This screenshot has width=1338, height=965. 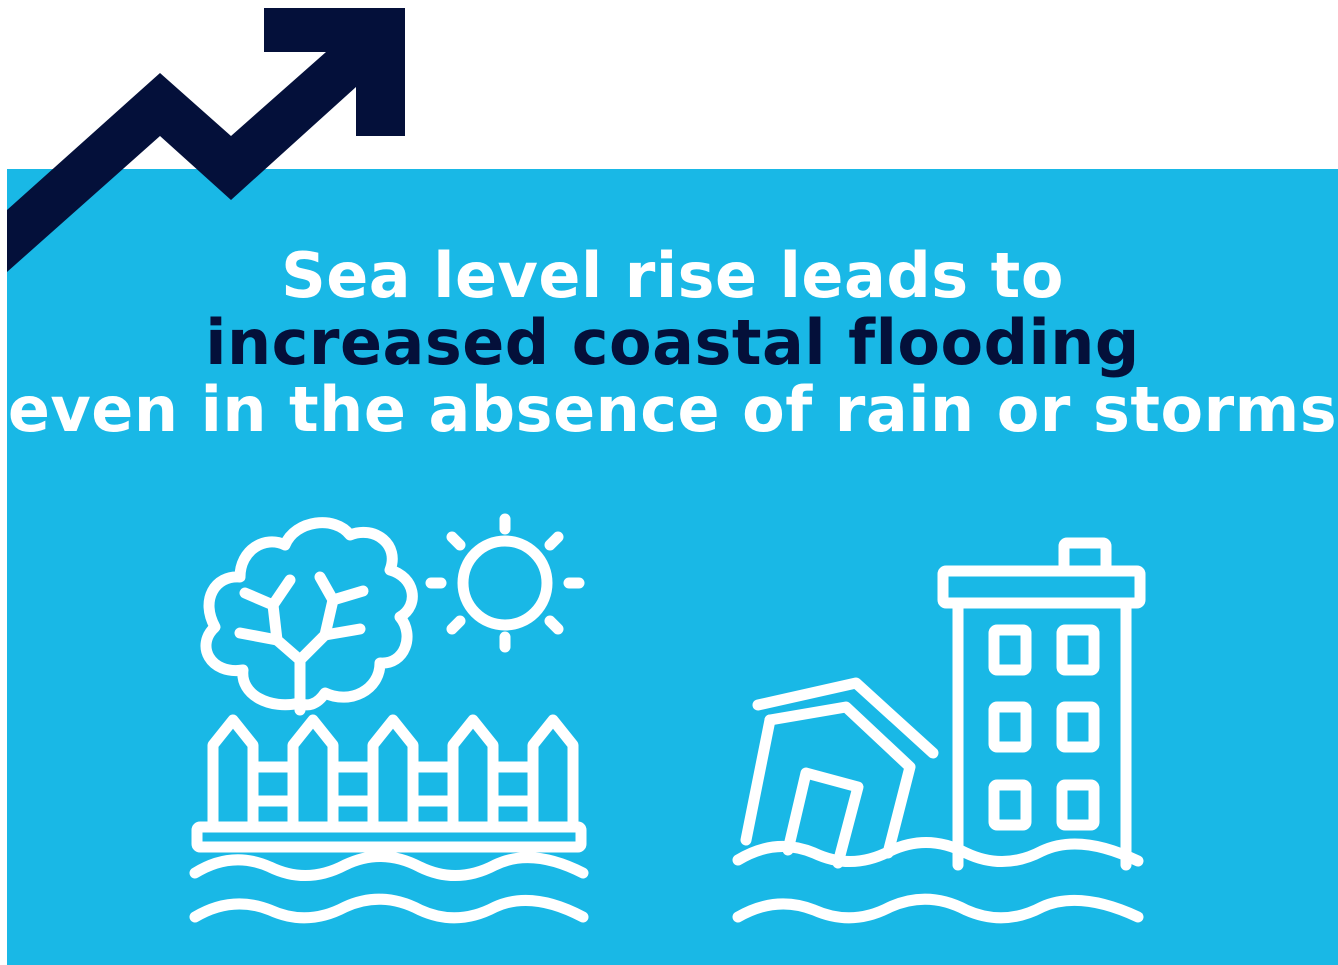 I want to click on house-building-flood-icon, so click(x=940, y=735).